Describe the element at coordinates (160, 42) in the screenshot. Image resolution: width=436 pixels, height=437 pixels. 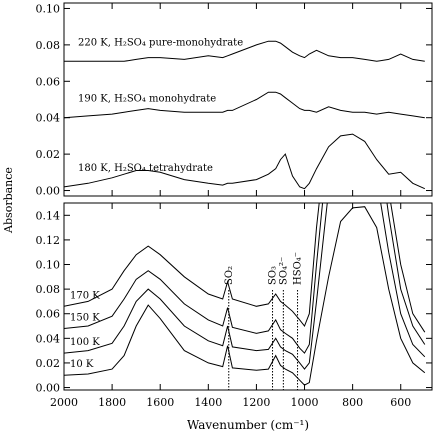
I see `series-label: 220 K, H₂SO₄ pure-monohydrate` at that location.